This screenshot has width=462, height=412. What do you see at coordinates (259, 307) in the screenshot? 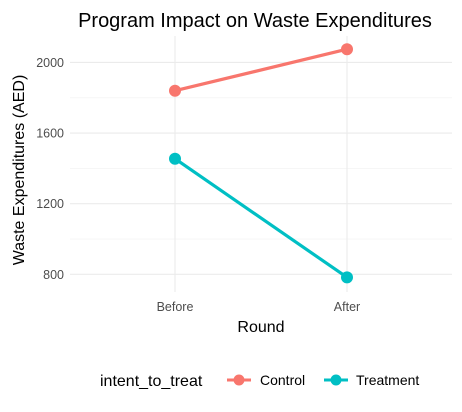
I see `x-tick-labels: Before After` at bounding box center [259, 307].